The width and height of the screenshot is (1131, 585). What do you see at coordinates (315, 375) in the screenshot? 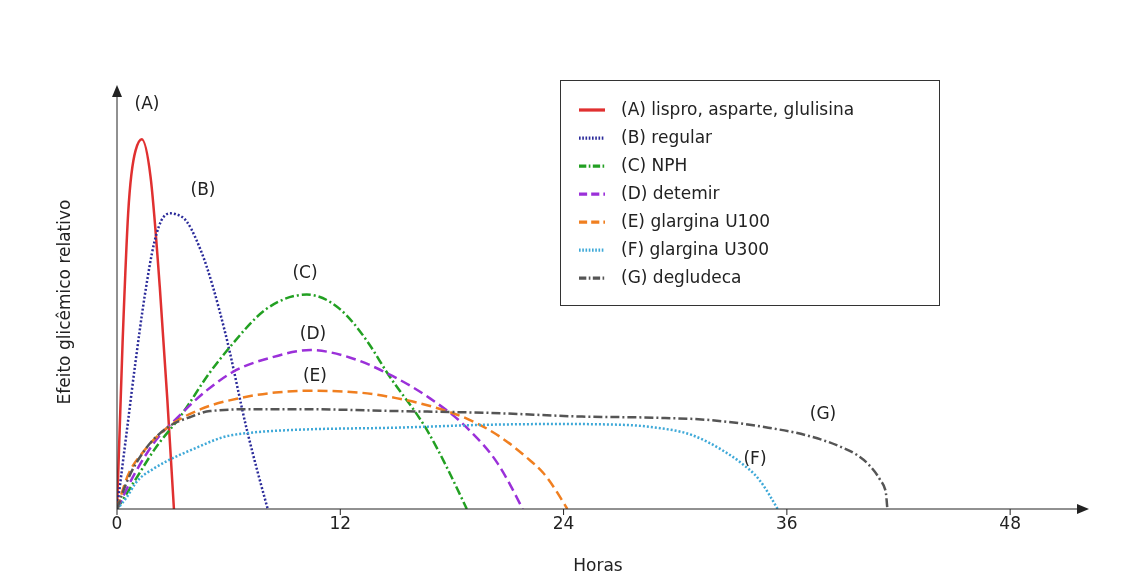
I see `annotation: (E)` at bounding box center [315, 375].